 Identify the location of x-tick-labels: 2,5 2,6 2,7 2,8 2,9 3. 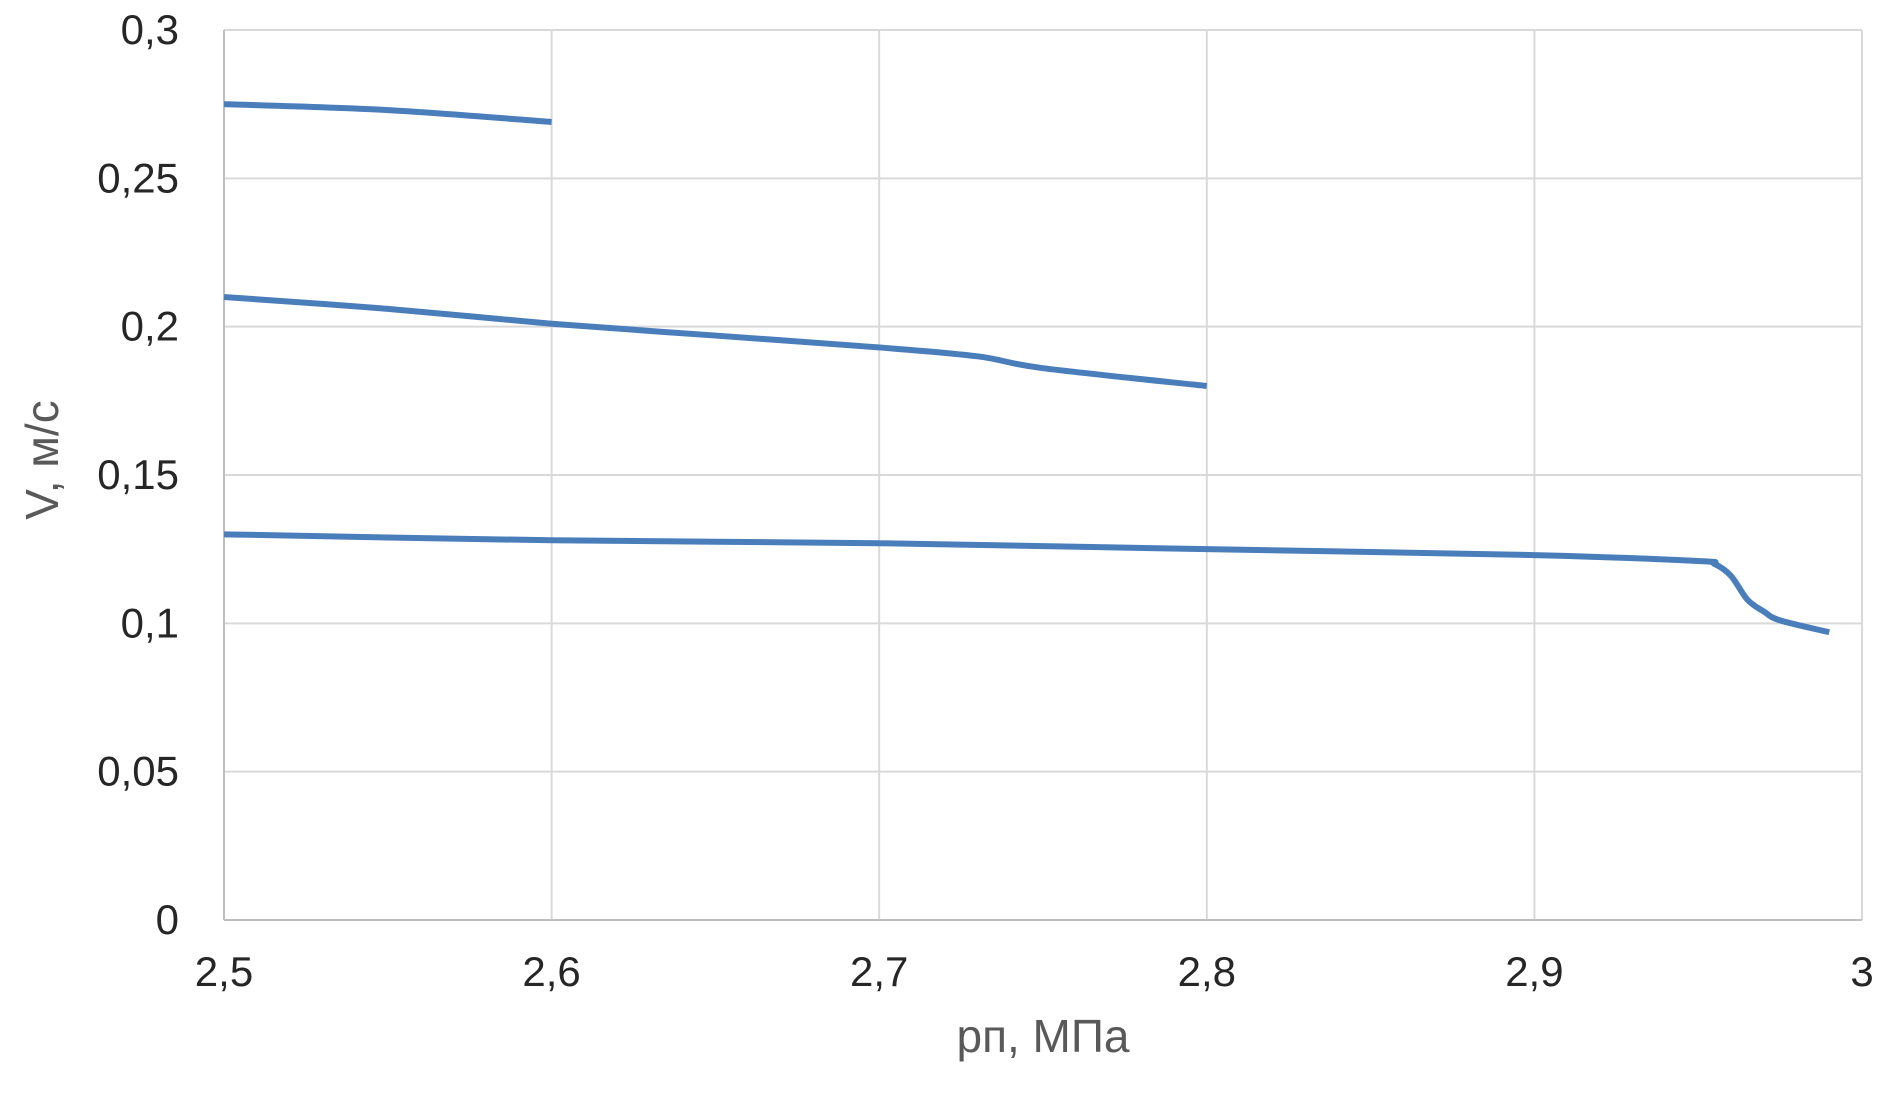
(1034, 971).